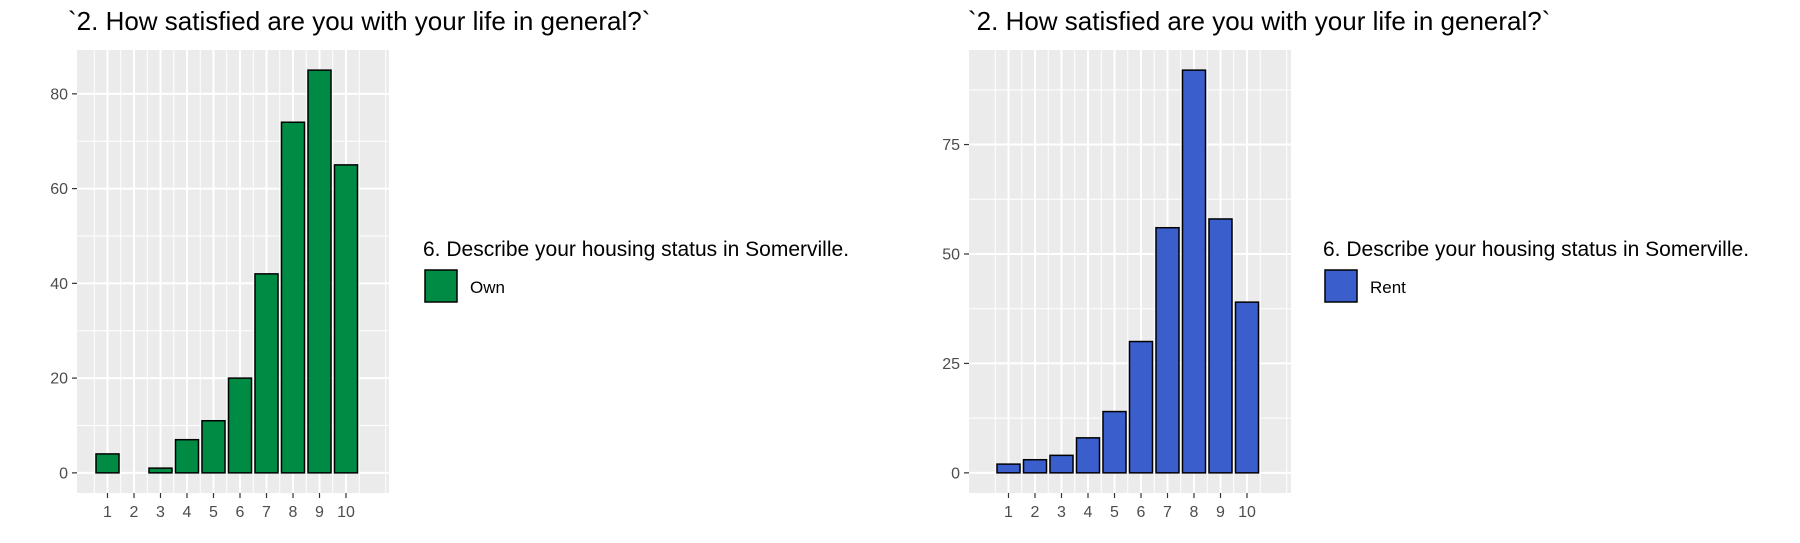  Describe the element at coordinates (59, 284) in the screenshot. I see `y-tick-label: 40` at that location.